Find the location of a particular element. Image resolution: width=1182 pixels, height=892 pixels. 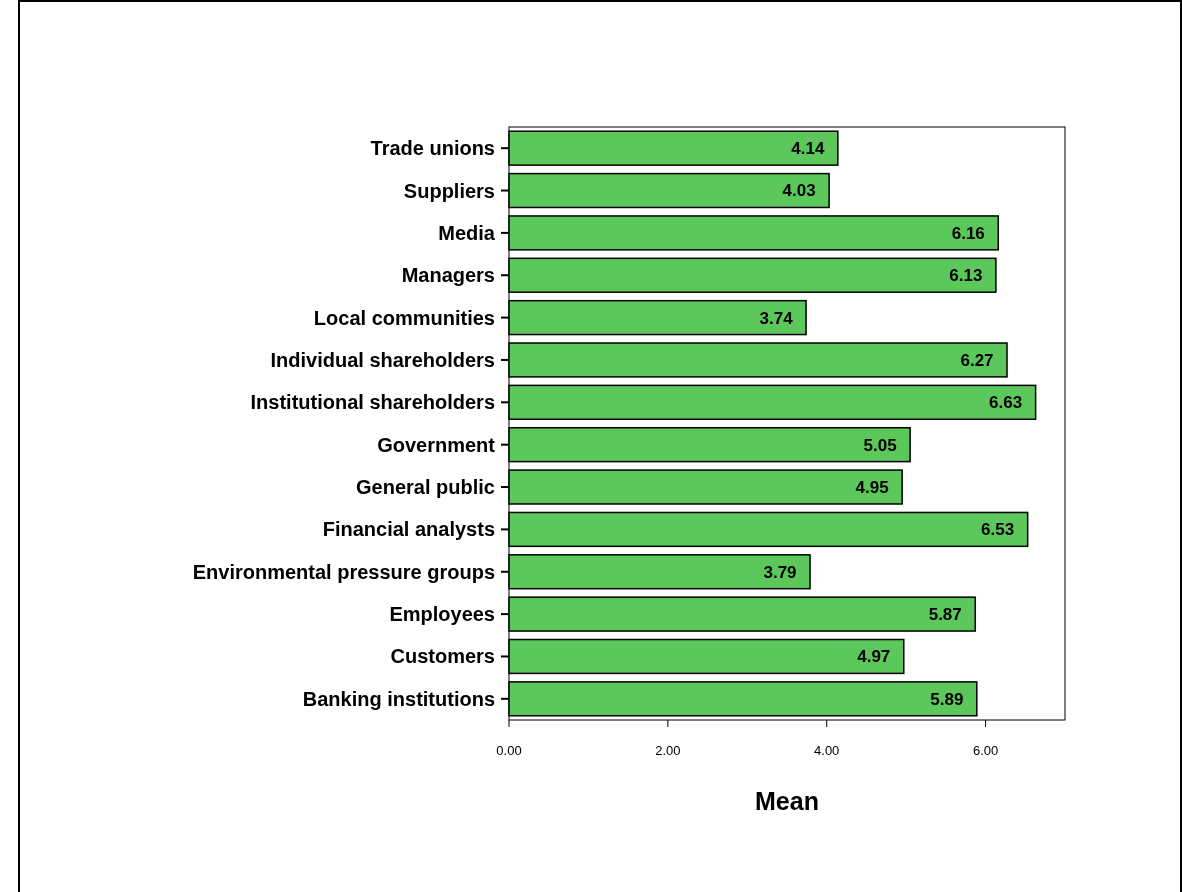

y-tick-label: Managers is located at coordinates (448, 275).